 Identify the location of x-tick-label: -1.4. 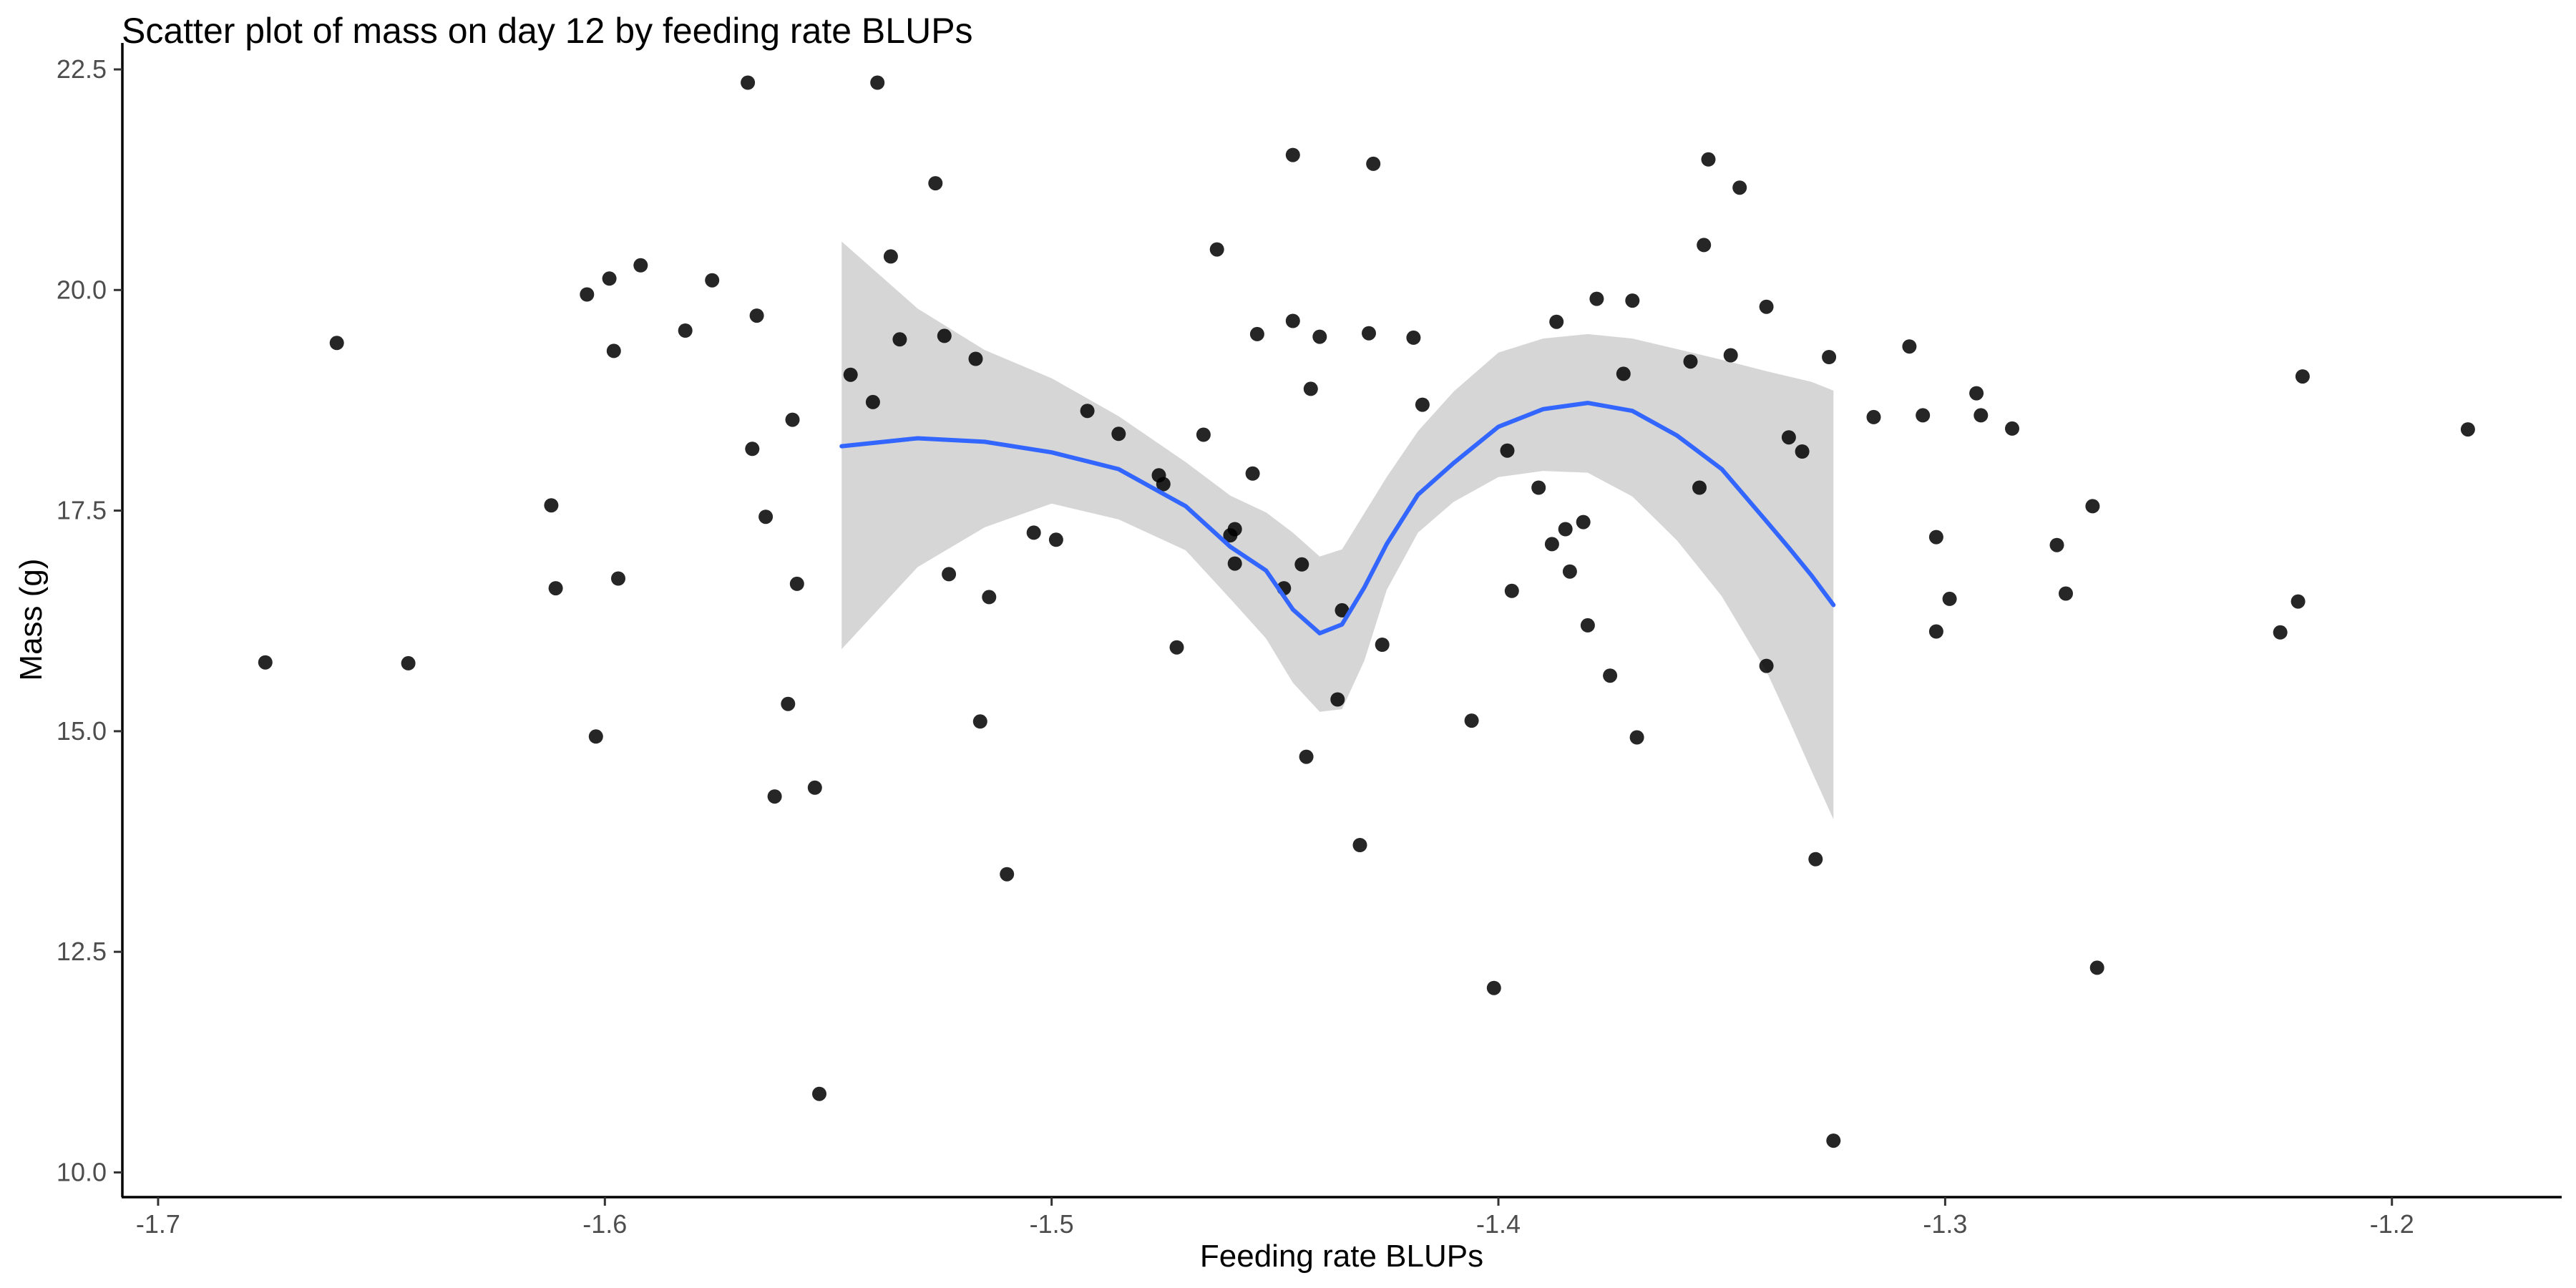
(1498, 1224).